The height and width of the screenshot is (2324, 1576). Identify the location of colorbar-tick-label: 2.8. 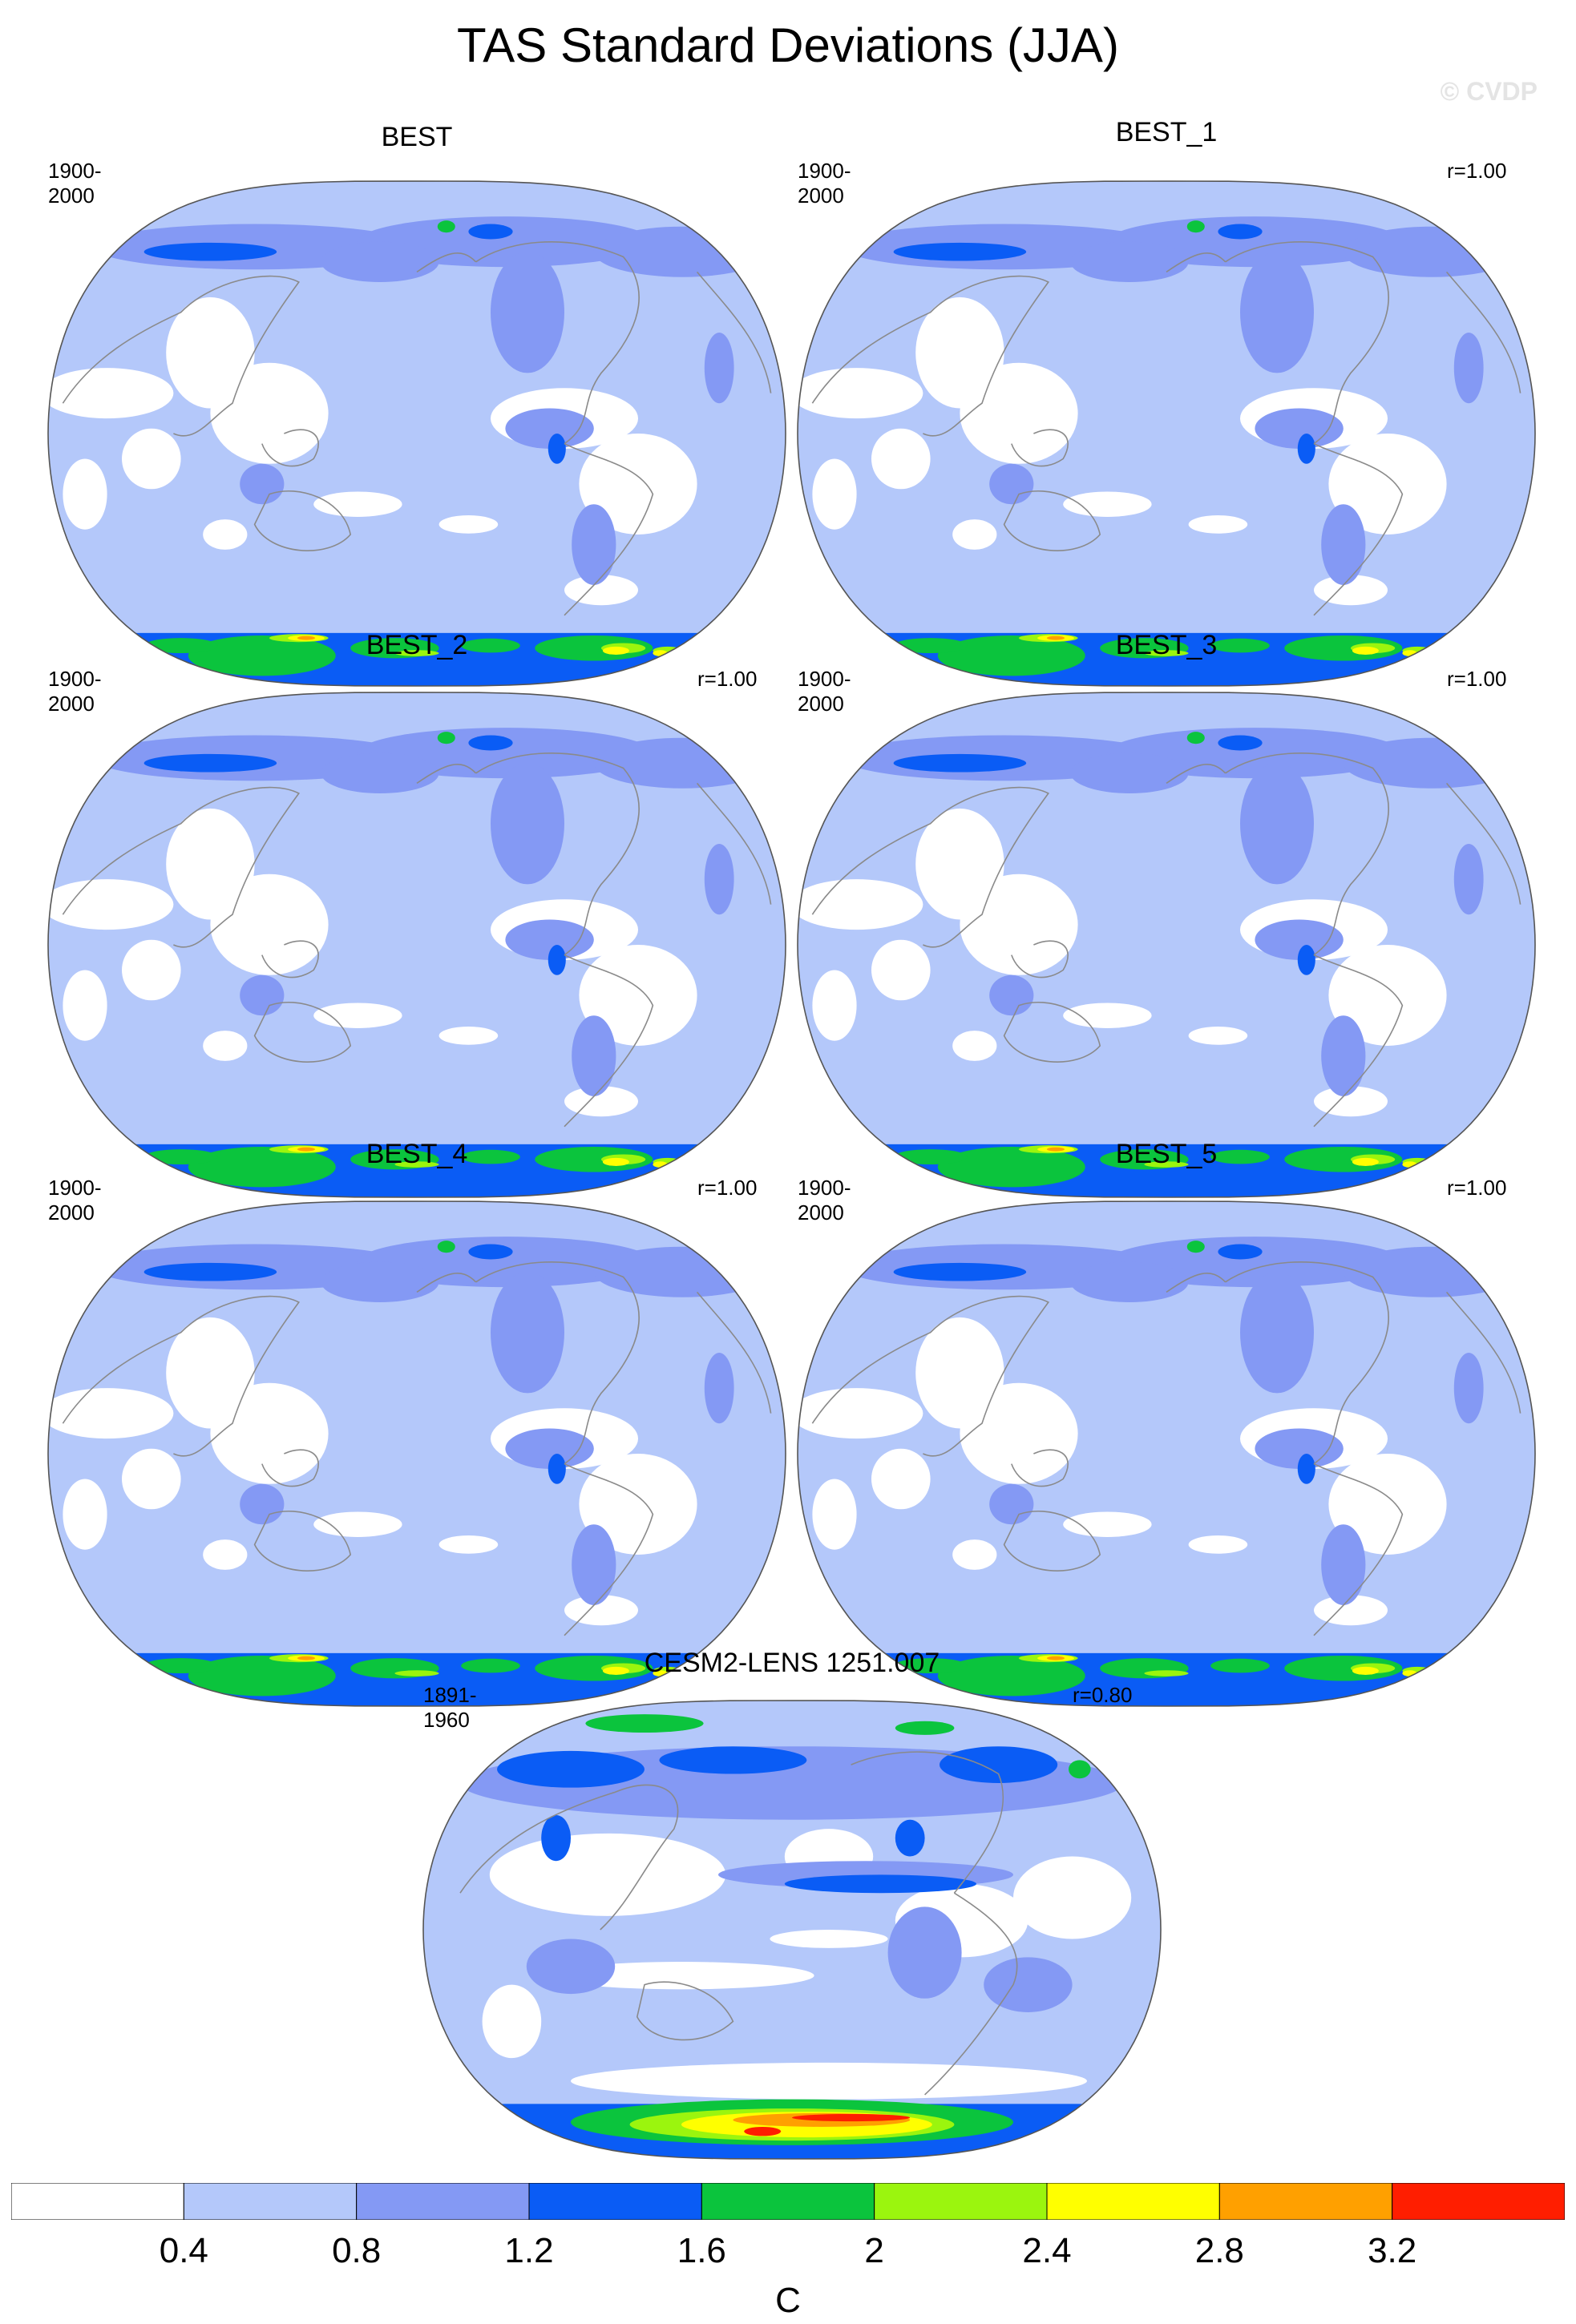
(1219, 2250).